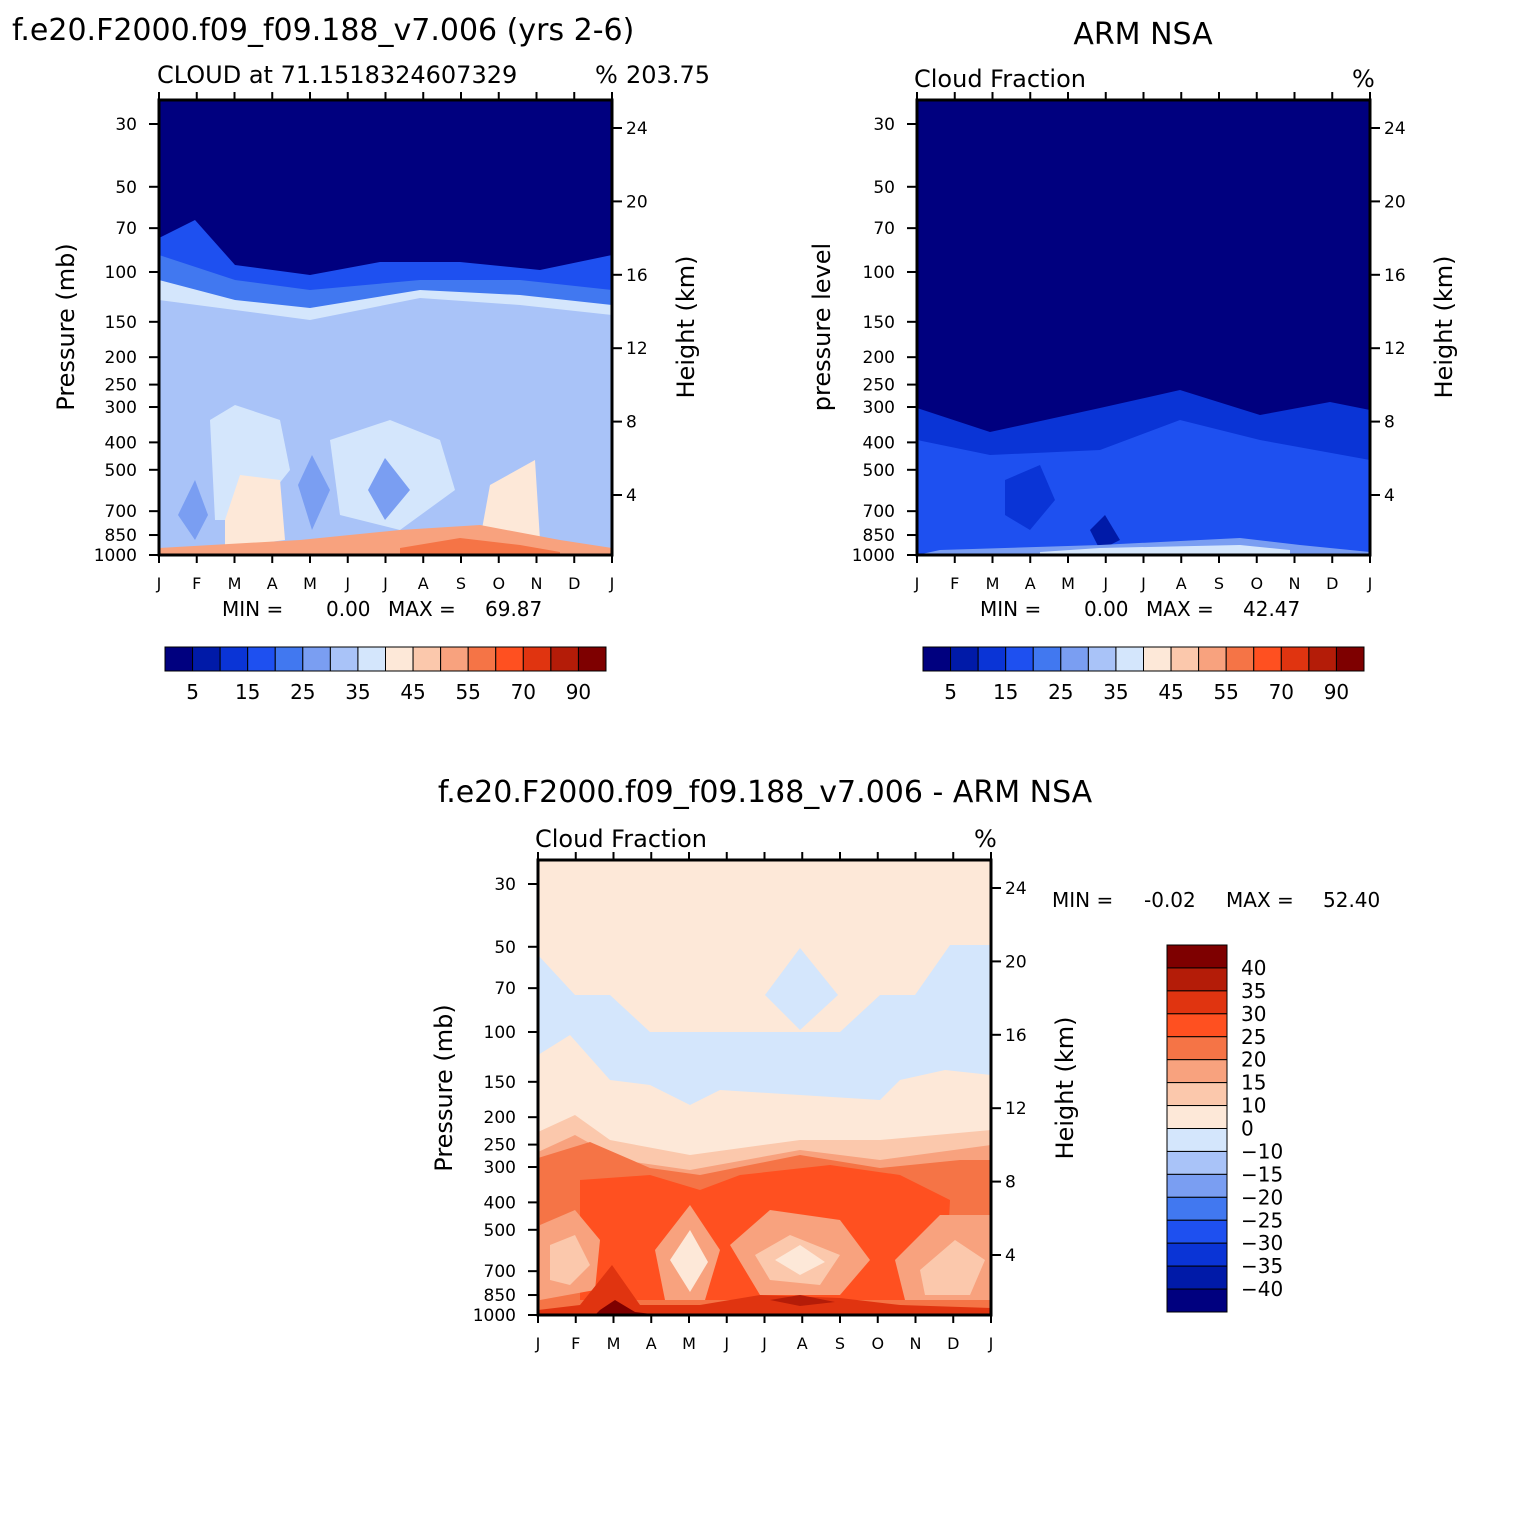 The image size is (1530, 1530). Describe the element at coordinates (879, 536) in the screenshot. I see `y-tick-label: 850` at that location.